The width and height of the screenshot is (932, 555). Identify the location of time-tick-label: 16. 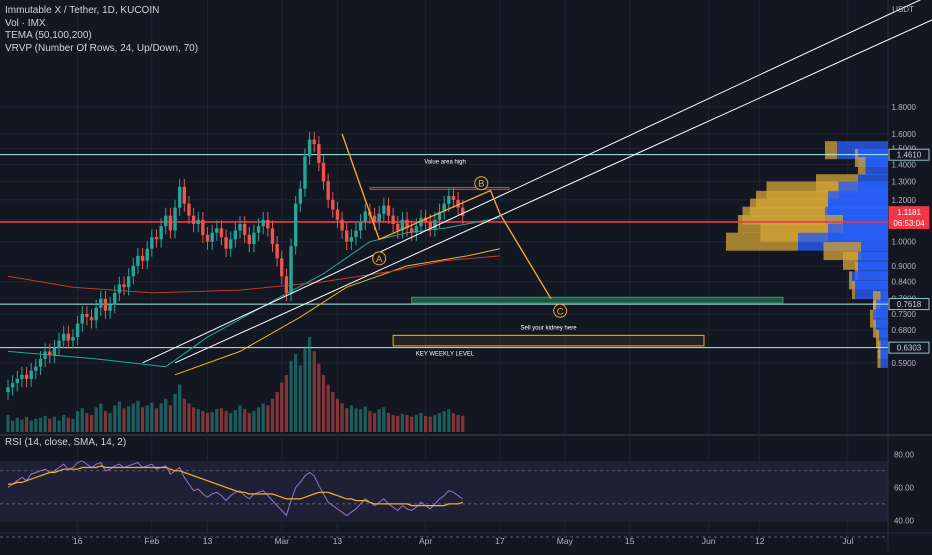
(78, 541).